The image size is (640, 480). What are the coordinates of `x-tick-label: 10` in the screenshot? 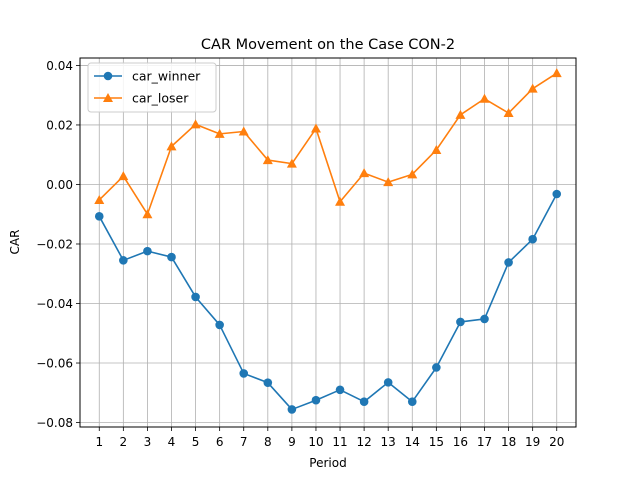 It's located at (315, 442).